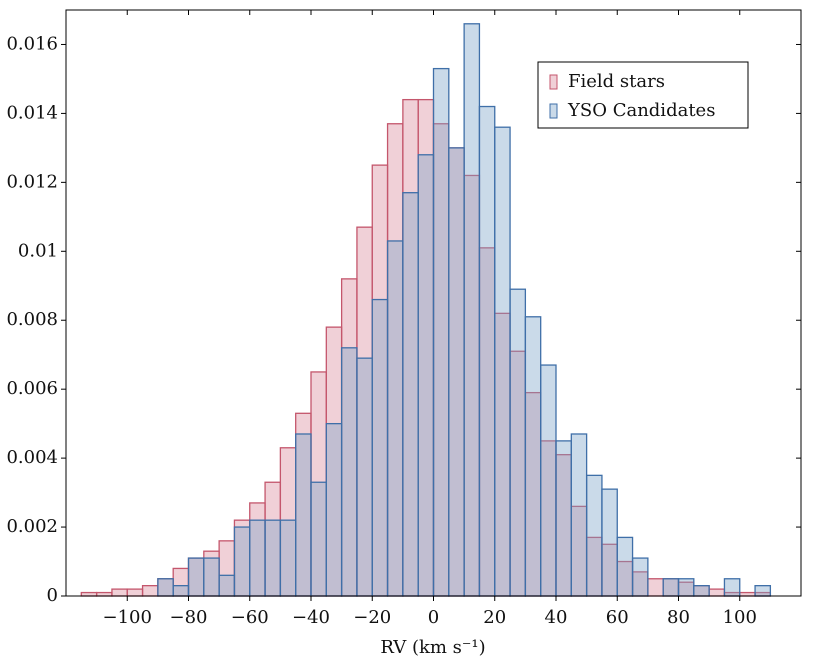  I want to click on y-tick-label: 0.01, so click(38, 250).